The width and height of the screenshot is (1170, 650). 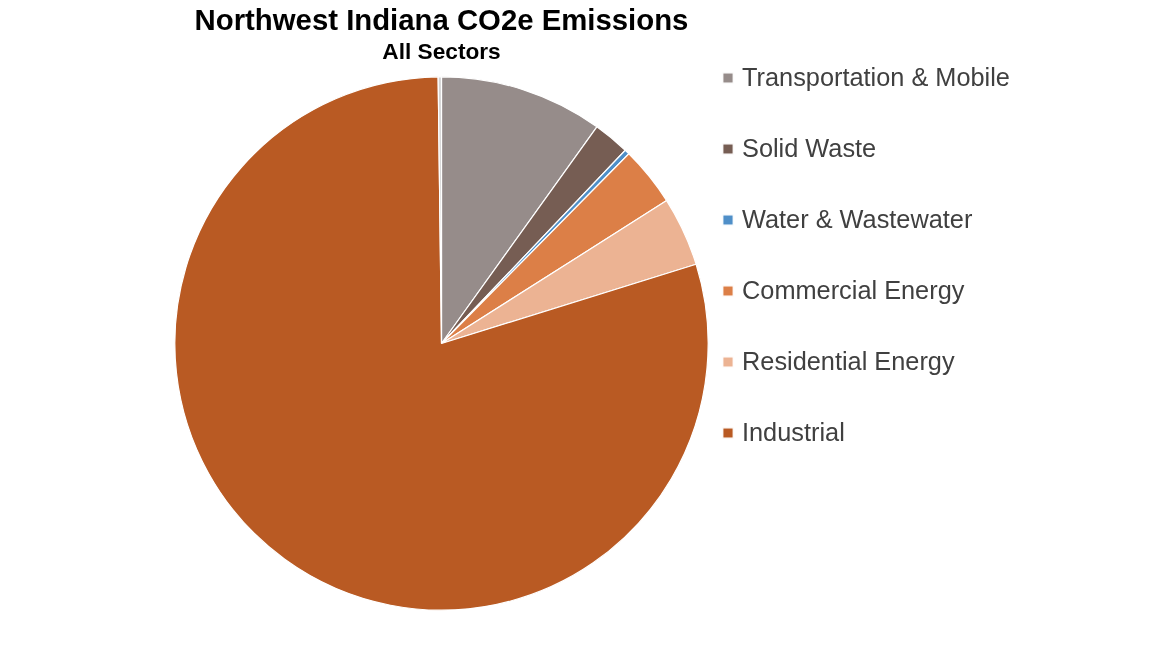 What do you see at coordinates (793, 432) in the screenshot?
I see `legend-label: Industrial` at bounding box center [793, 432].